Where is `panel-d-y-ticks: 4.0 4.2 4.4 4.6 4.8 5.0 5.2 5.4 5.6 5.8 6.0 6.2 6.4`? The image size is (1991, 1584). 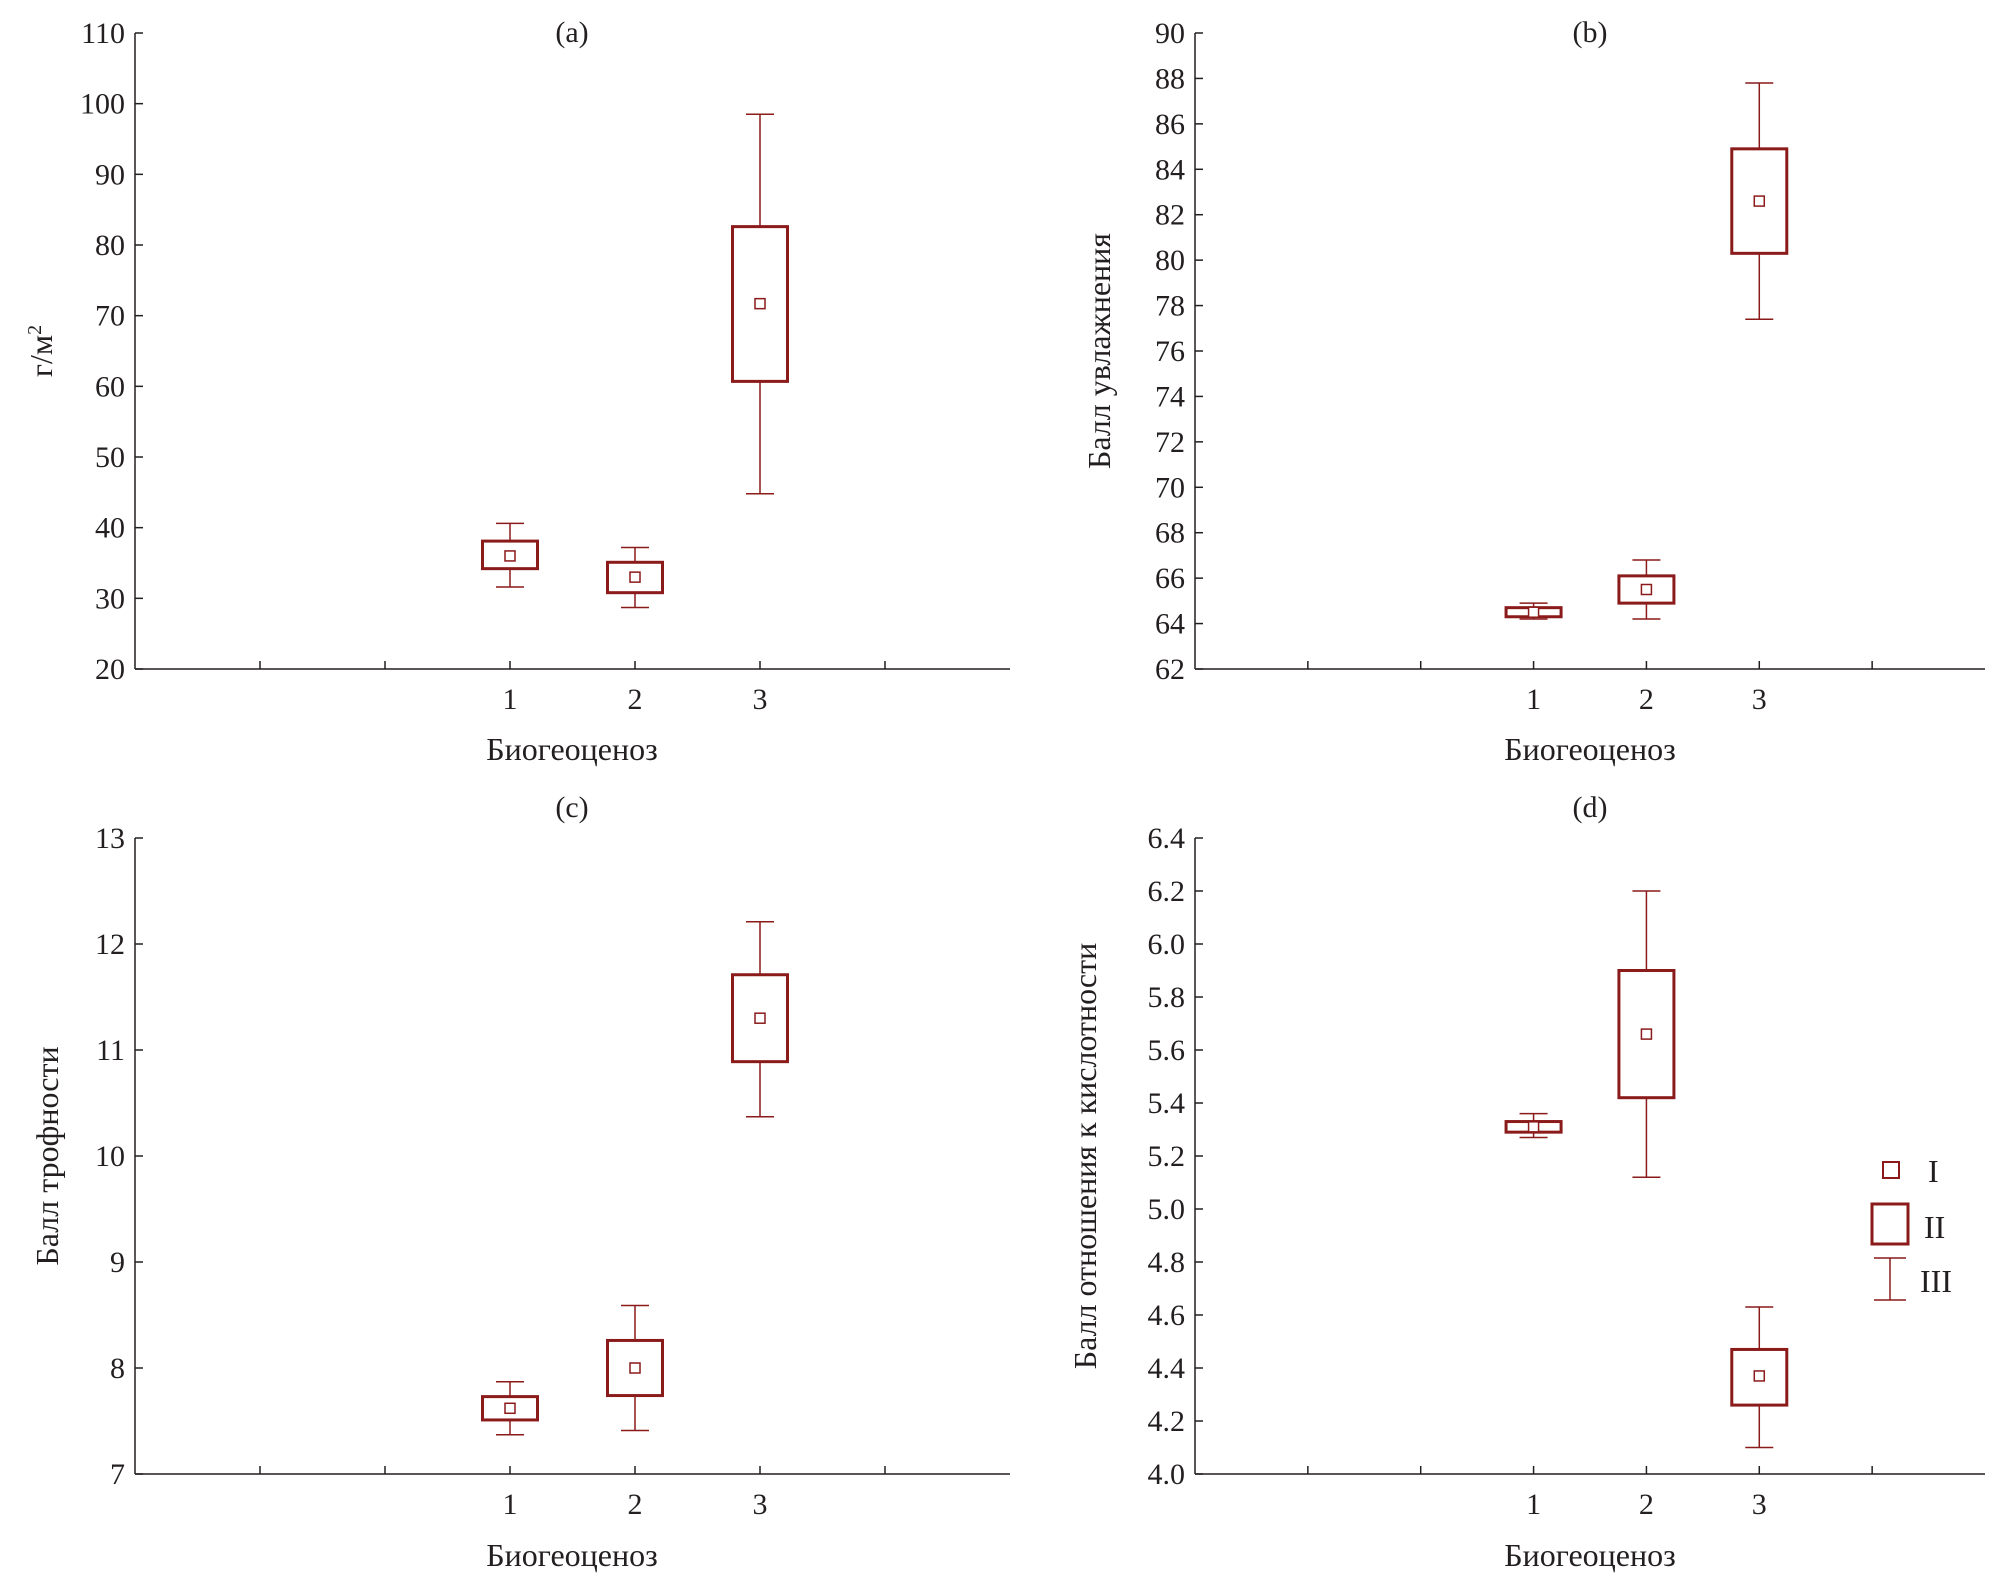
panel-d-y-ticks: 4.0 4.2 4.4 4.6 4.8 5.0 5.2 5.4 5.6 5.8 6.0 6.2 6.4 is located at coordinates (1175, 1156).